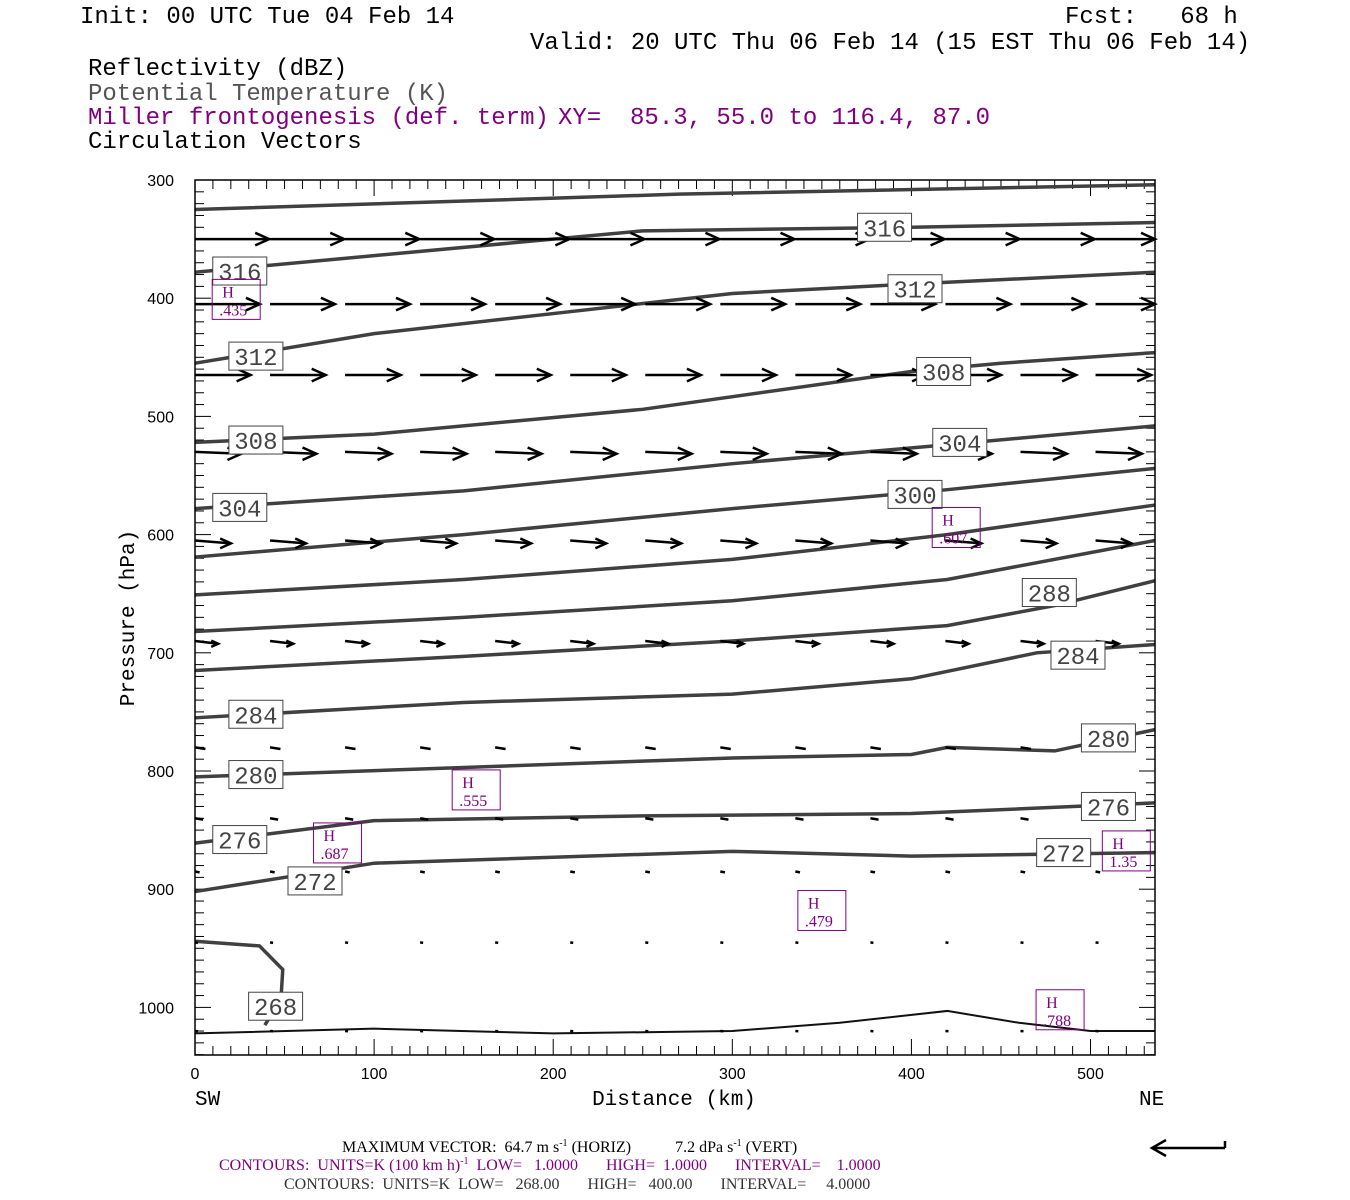  What do you see at coordinates (195, 1074) in the screenshot?
I see `x-tick-label: 0` at bounding box center [195, 1074].